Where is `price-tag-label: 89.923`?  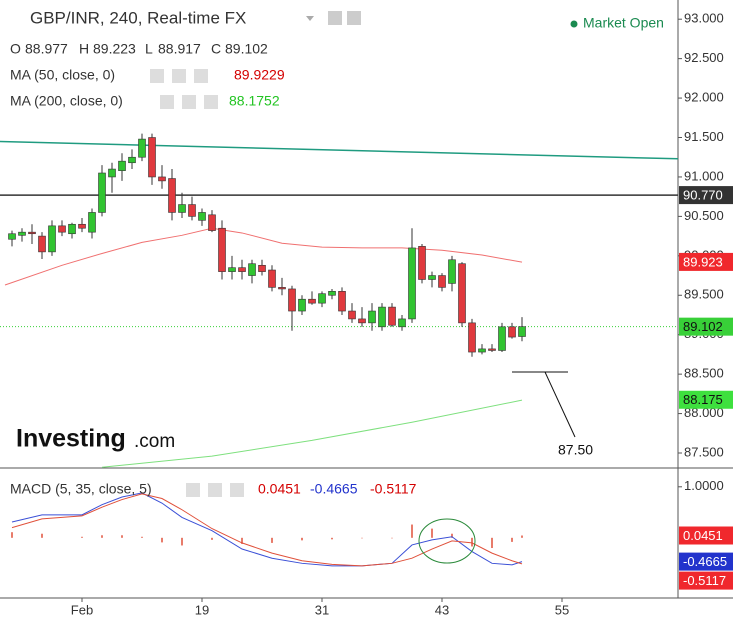
price-tag-label: 89.923 is located at coordinates (703, 261).